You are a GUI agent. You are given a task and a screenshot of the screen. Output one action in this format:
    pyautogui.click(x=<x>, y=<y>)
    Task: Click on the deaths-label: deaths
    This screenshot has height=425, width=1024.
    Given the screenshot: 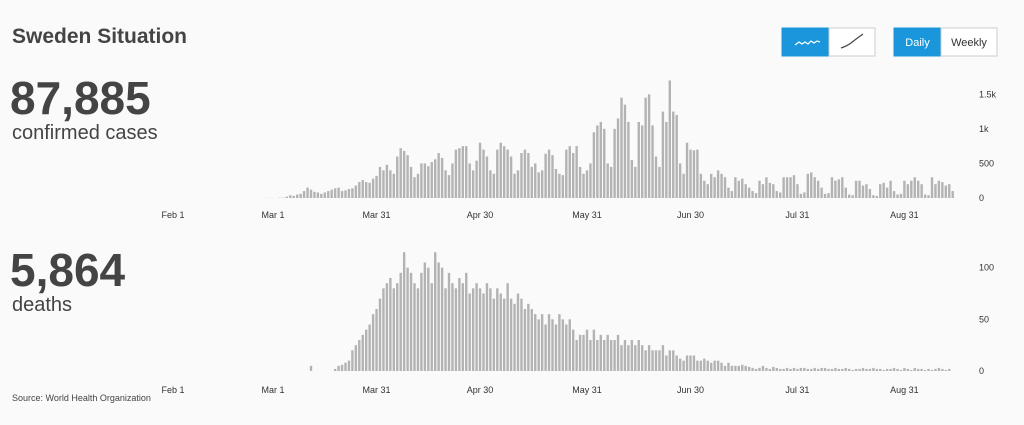 What is the action you would take?
    pyautogui.click(x=42, y=305)
    